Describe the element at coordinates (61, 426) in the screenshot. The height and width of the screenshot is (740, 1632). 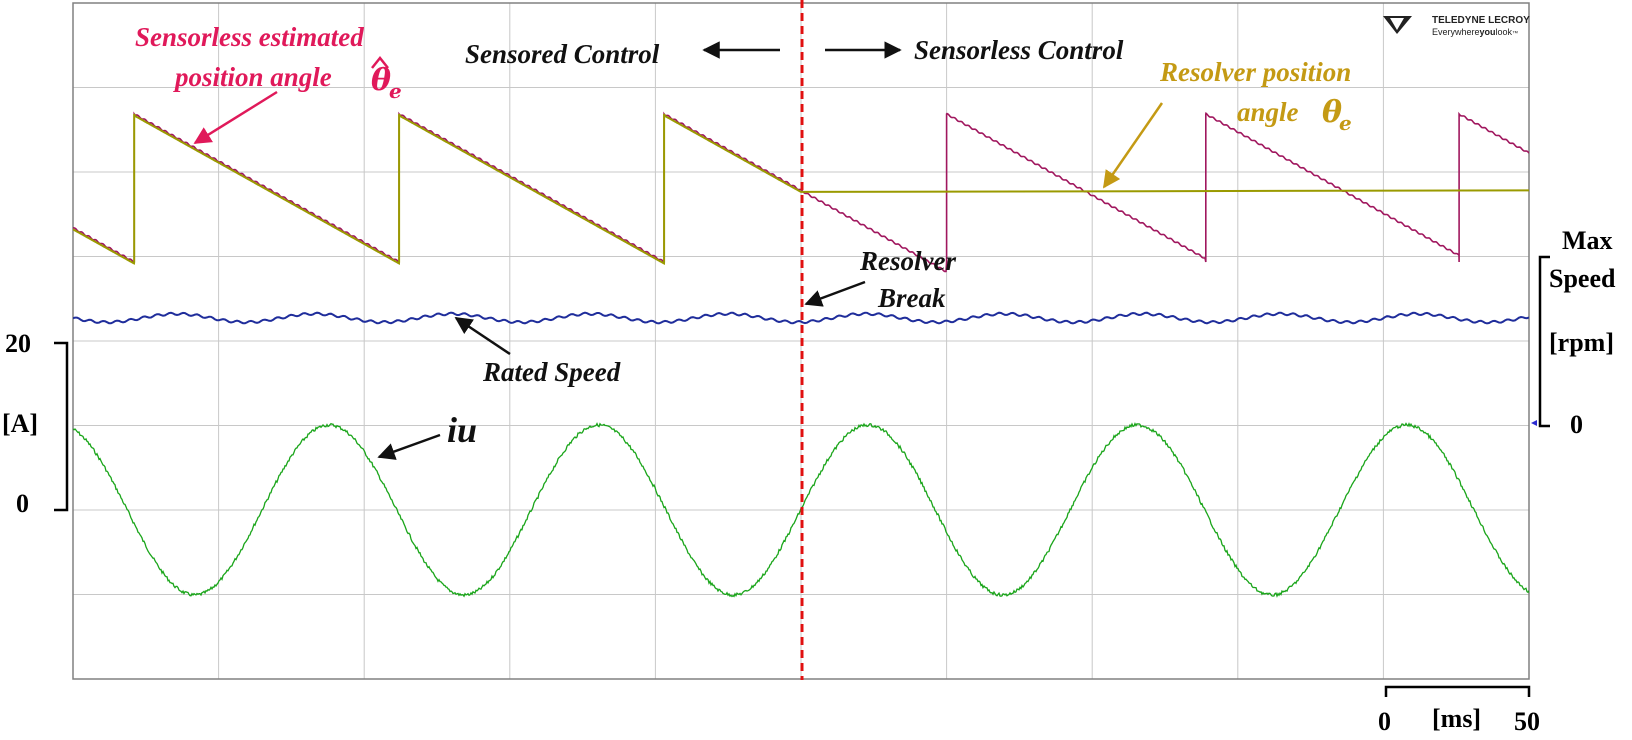
I see `current-scale-bracket` at that location.